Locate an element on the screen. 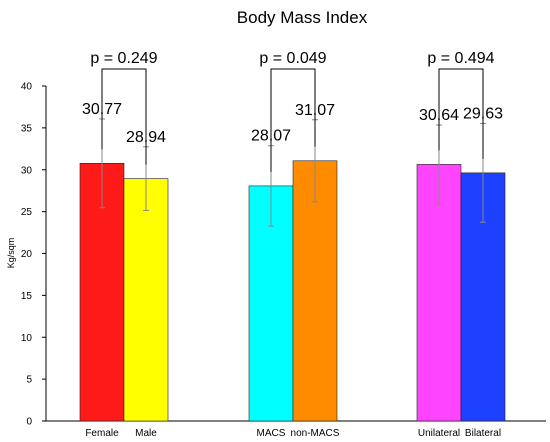 The image size is (550, 442). p-value-label: p = 0.049 is located at coordinates (292, 58).